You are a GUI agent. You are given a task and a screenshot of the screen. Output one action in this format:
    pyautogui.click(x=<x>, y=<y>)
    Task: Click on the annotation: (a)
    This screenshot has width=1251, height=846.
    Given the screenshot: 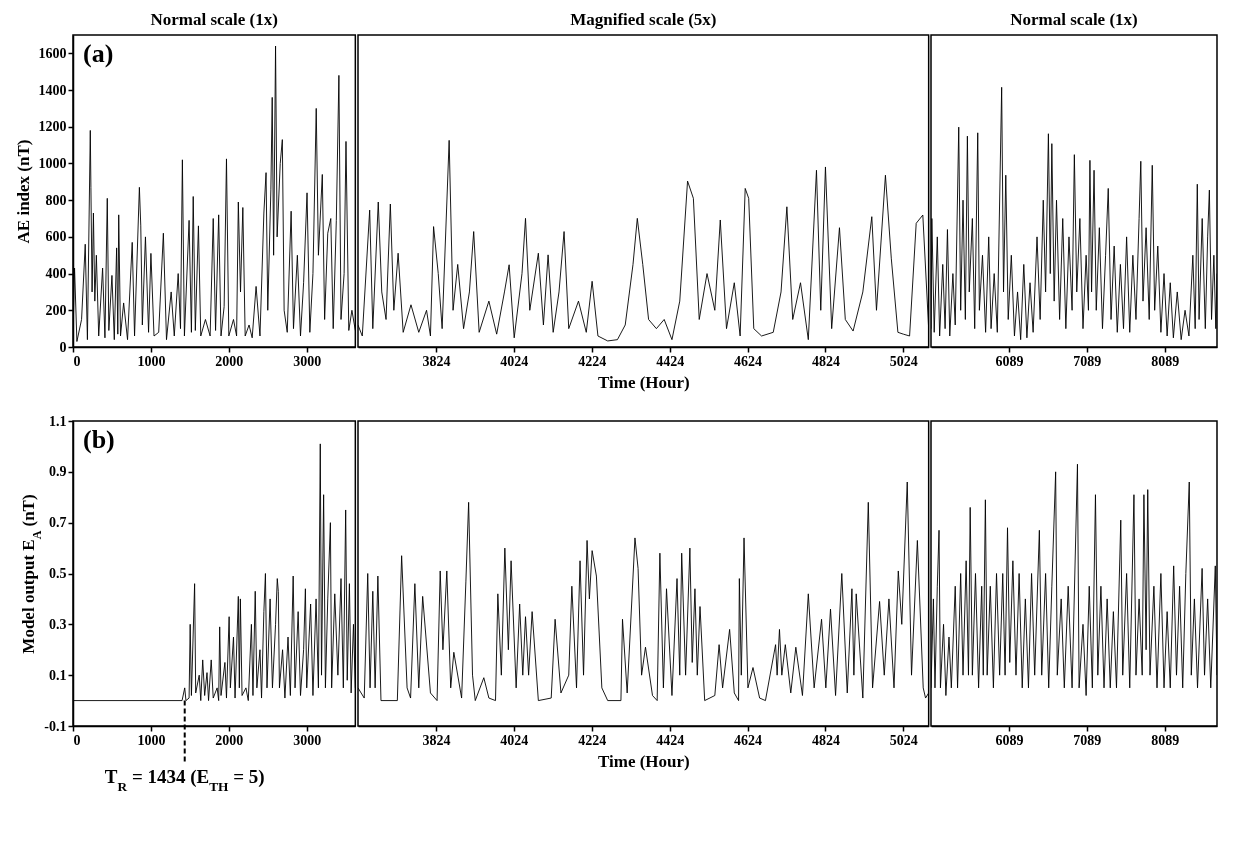 What is the action you would take?
    pyautogui.click(x=98, y=53)
    